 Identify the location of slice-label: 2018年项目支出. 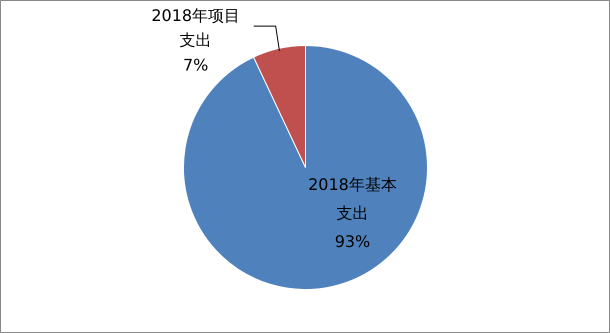
(195, 28).